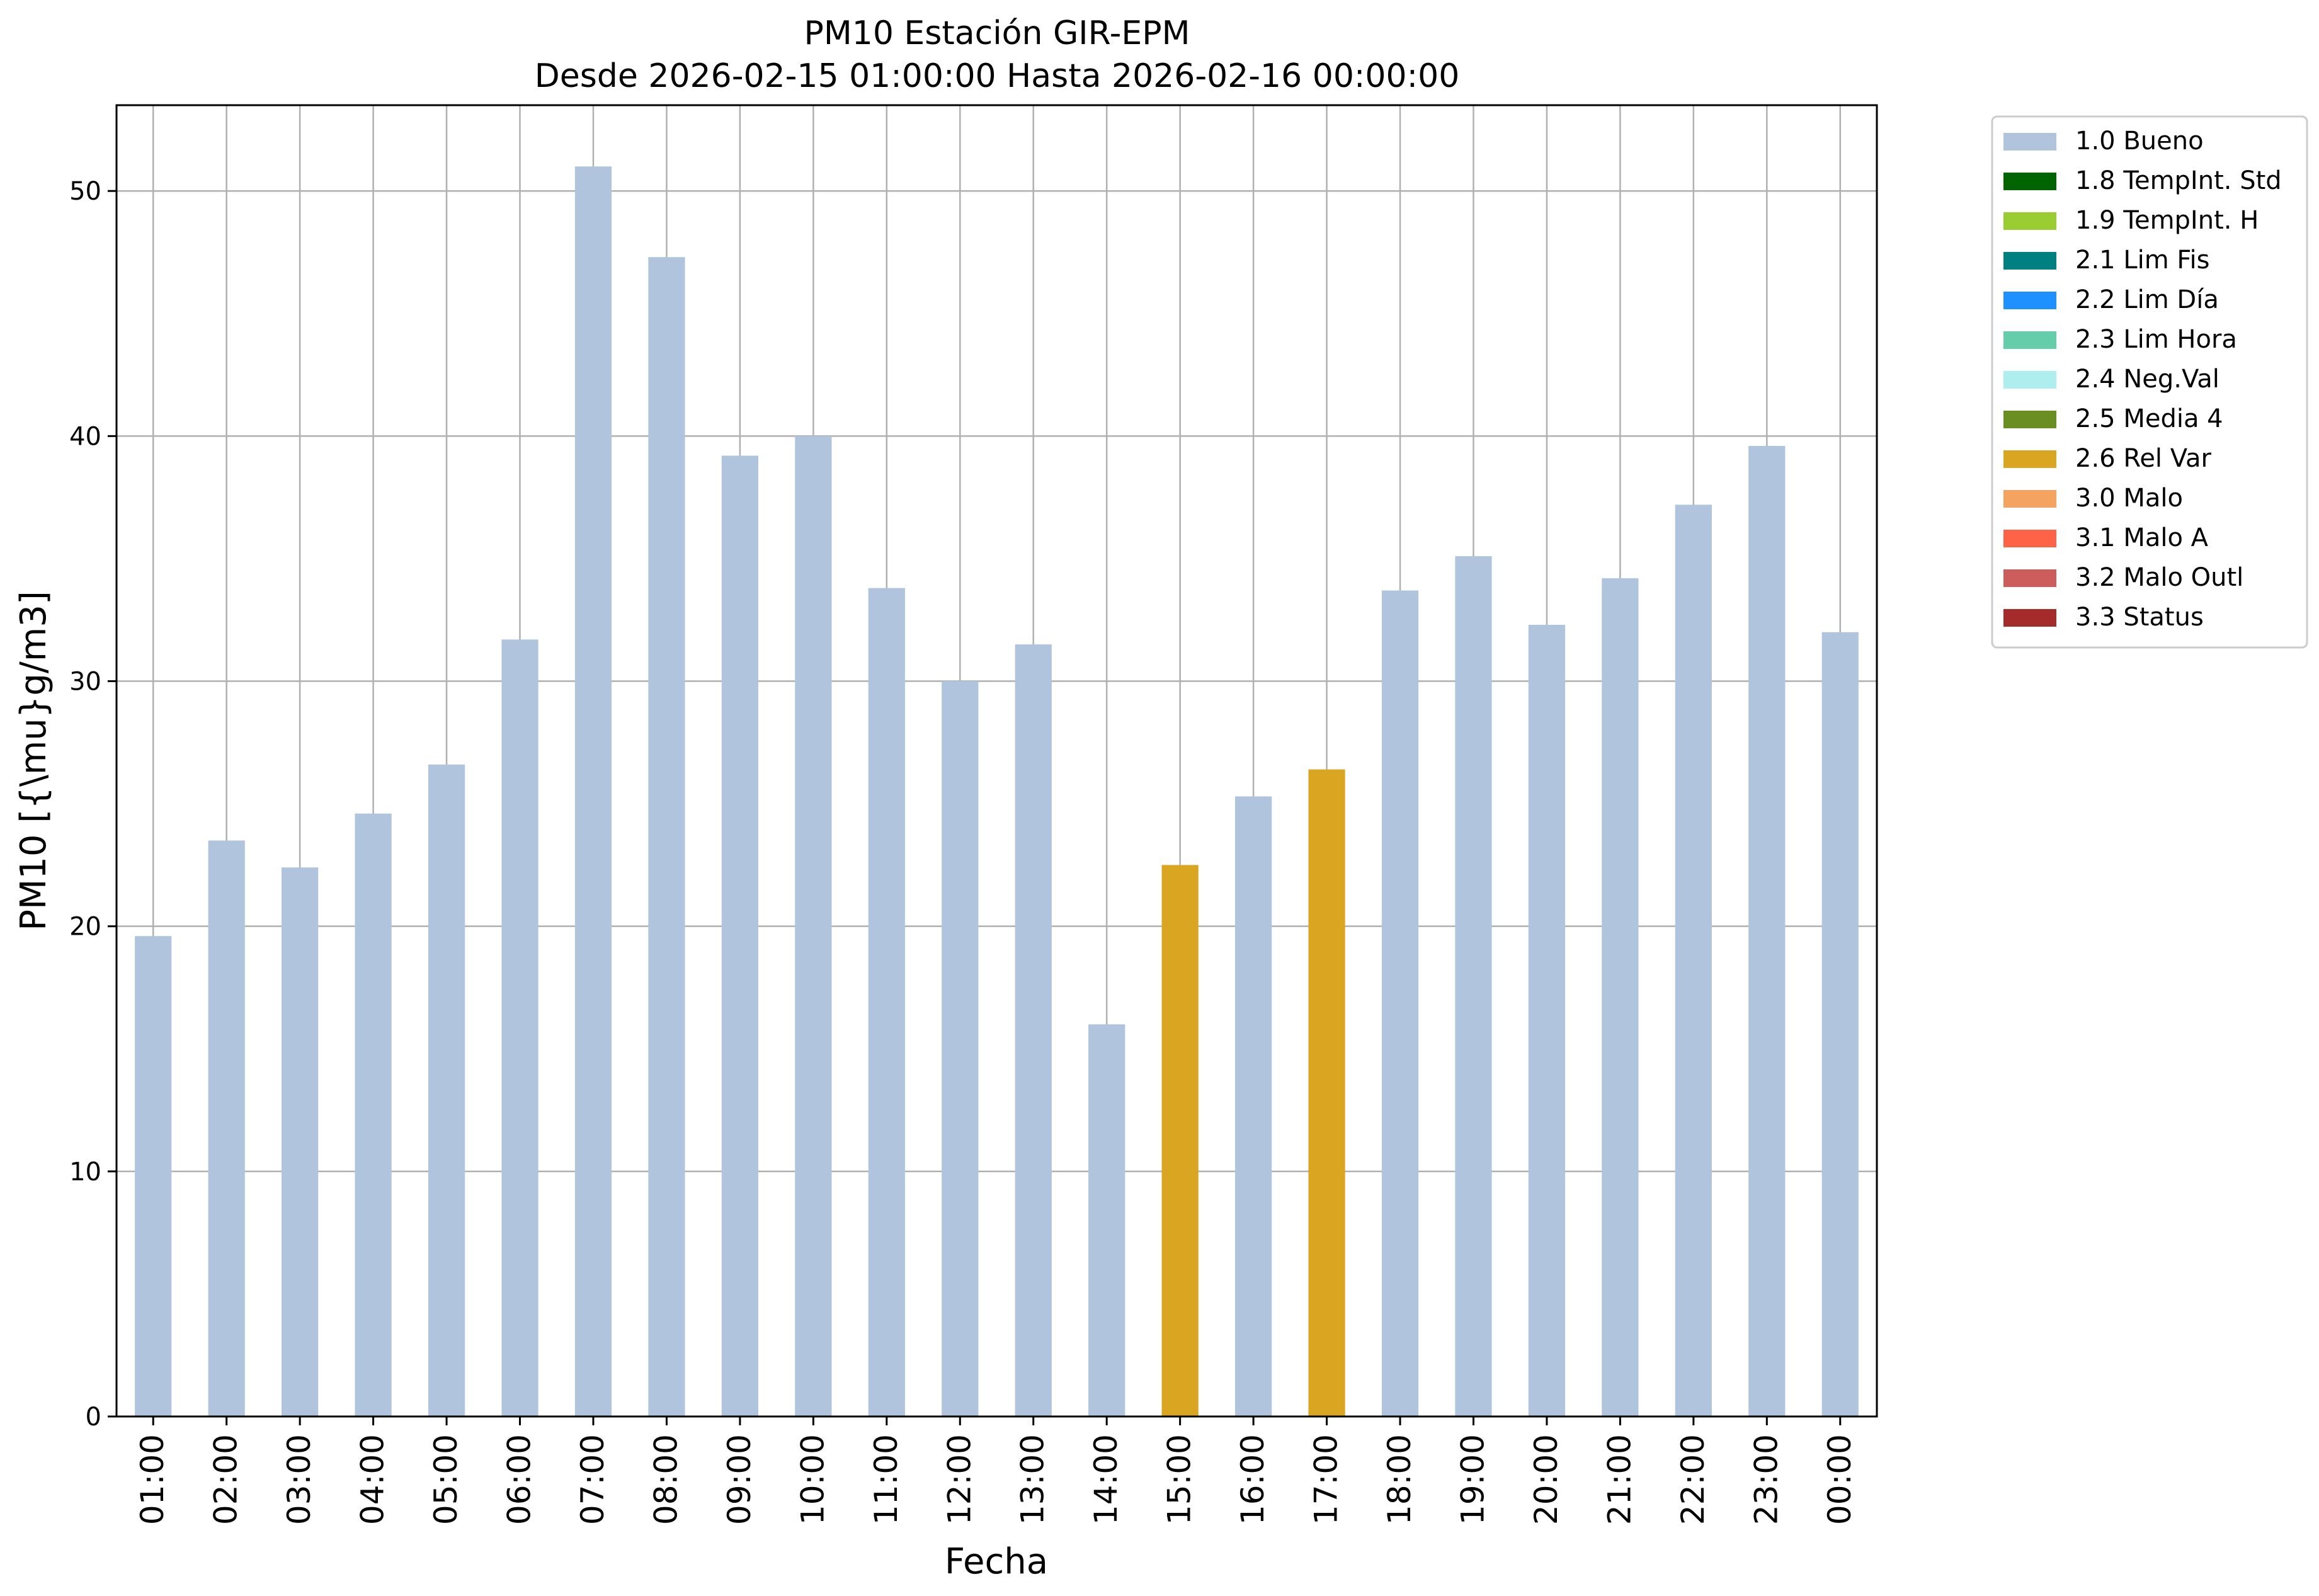  Describe the element at coordinates (373, 1479) in the screenshot. I see `x-tick-label: 04:00` at that location.